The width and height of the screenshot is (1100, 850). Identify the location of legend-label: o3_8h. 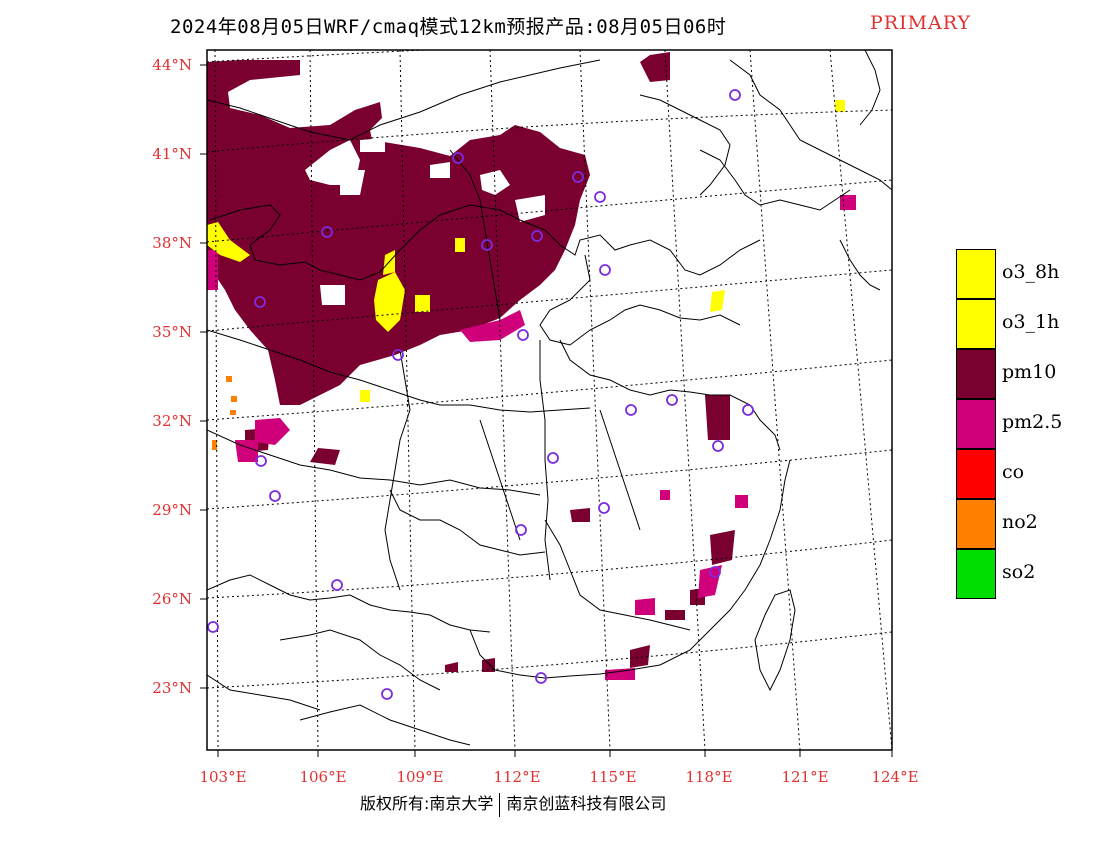
(1031, 272).